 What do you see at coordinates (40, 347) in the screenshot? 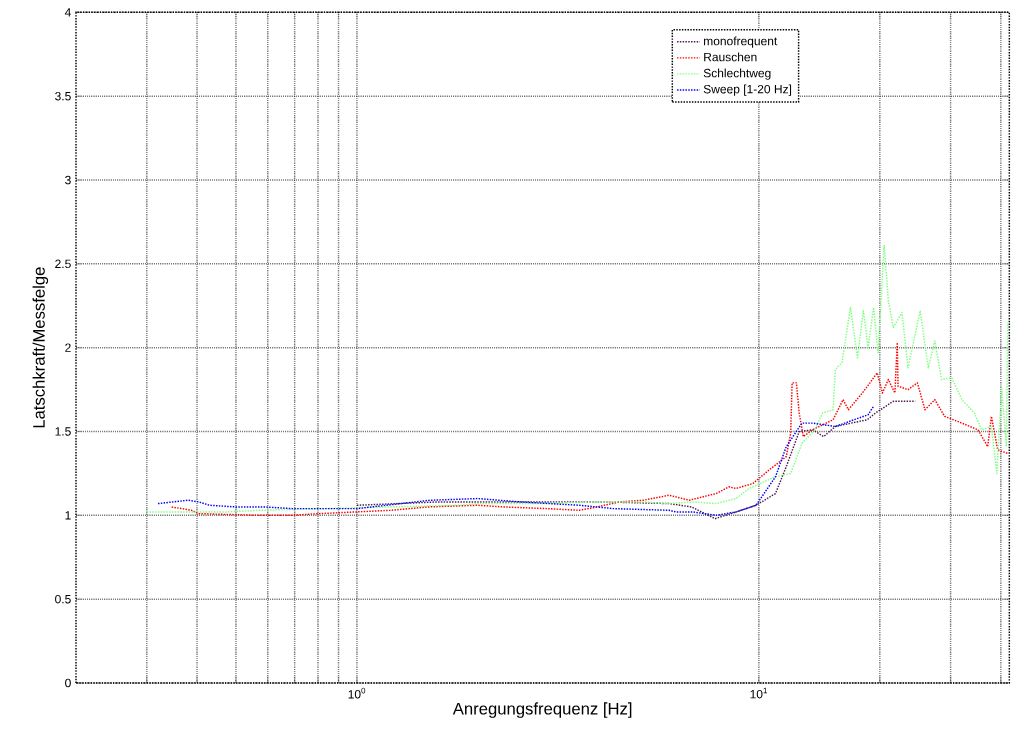
I see `y-axis-title: Latschkraft/Messfelge` at bounding box center [40, 347].